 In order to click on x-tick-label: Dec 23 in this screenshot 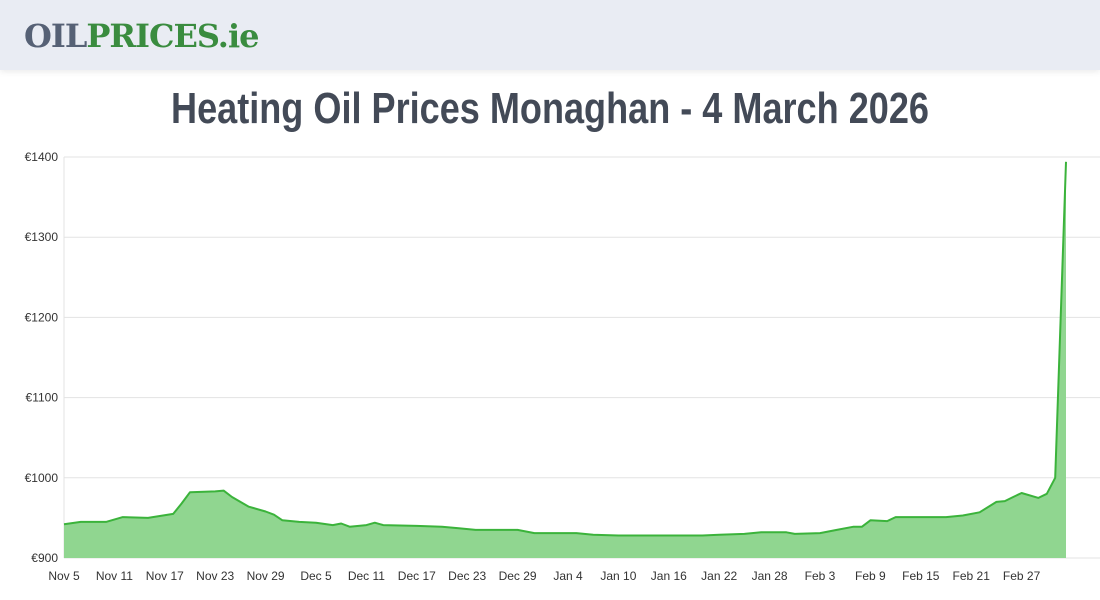, I will do `click(467, 576)`.